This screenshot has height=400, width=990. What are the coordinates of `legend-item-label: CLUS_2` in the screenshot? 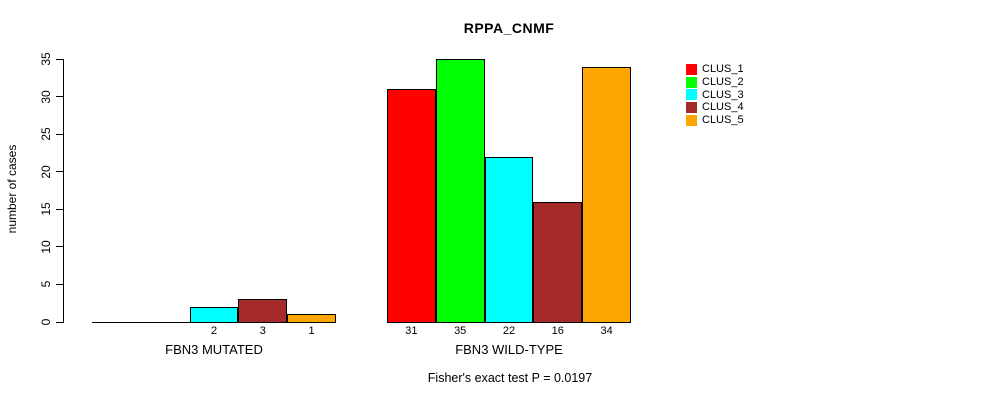 It's located at (723, 82).